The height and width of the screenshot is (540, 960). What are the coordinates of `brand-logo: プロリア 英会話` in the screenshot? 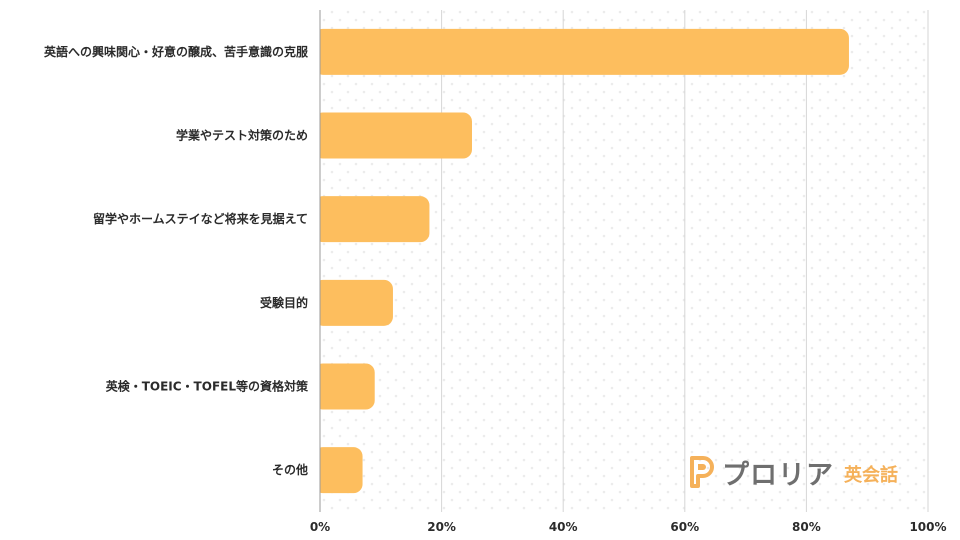 It's located at (793, 472).